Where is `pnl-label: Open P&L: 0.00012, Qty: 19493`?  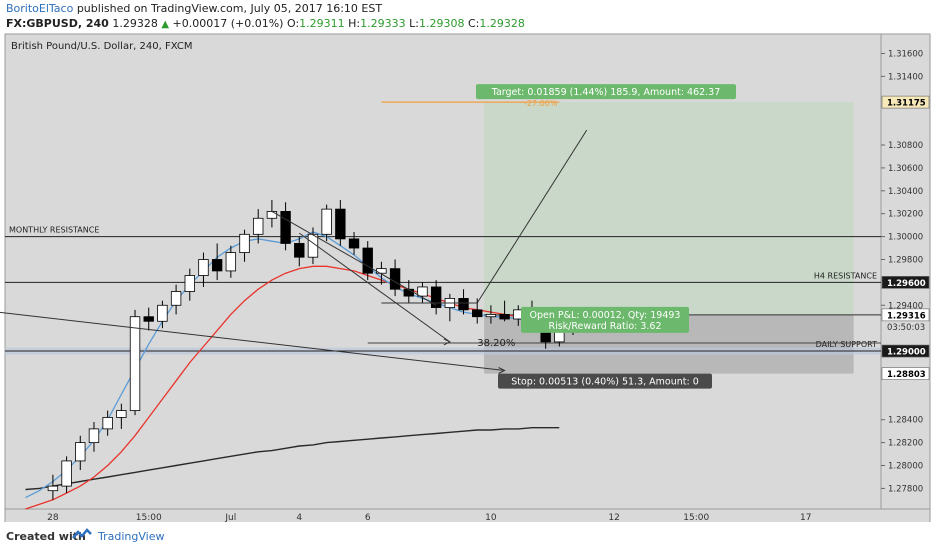
pnl-label: Open P&L: 0.00012, Qty: 19493 is located at coordinates (605, 315).